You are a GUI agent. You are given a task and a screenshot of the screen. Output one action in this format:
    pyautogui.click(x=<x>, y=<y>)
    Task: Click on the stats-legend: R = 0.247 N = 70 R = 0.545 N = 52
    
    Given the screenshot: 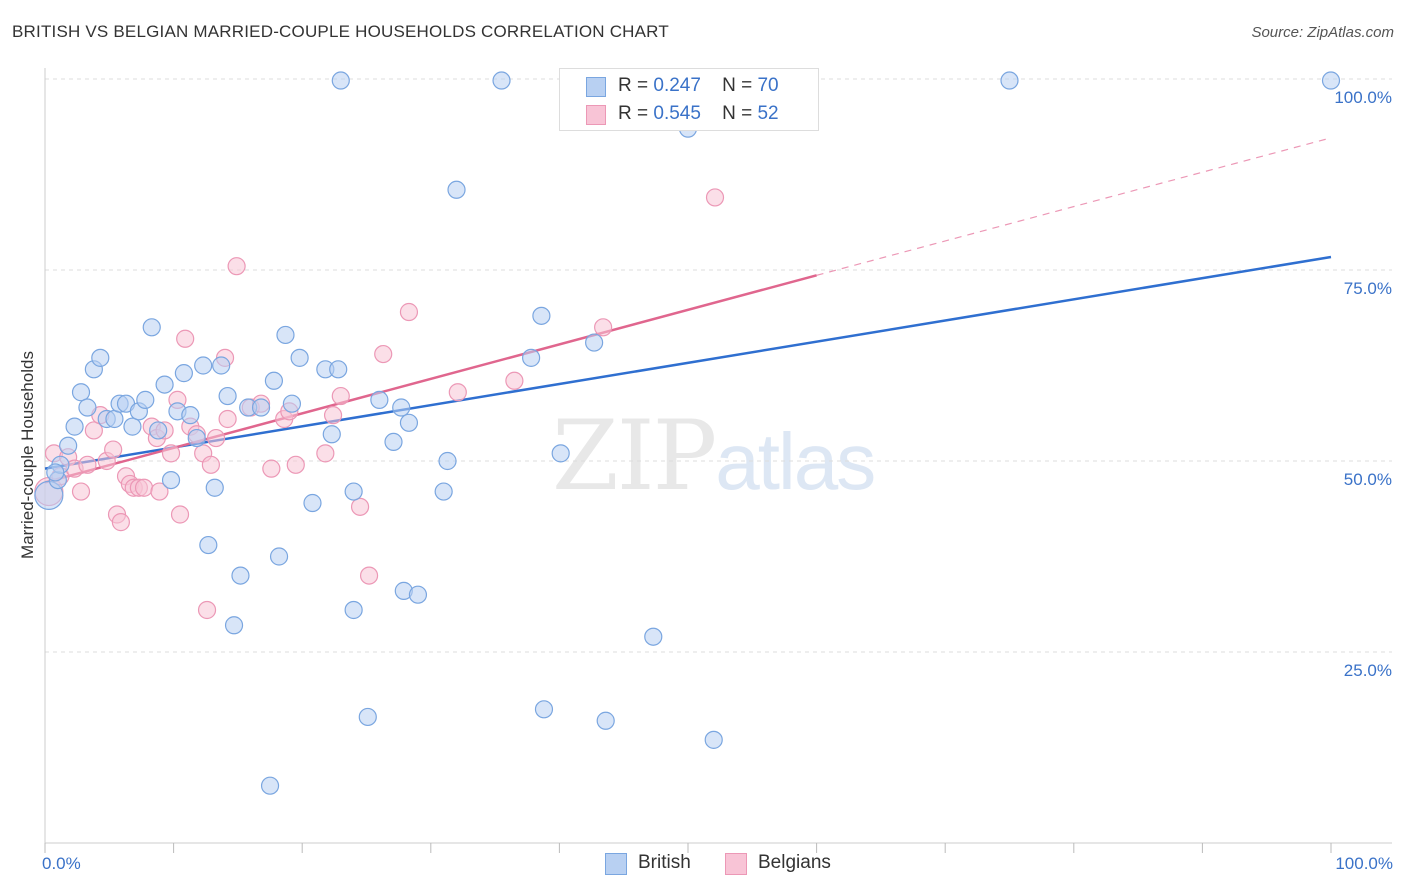 What is the action you would take?
    pyautogui.click(x=689, y=99)
    